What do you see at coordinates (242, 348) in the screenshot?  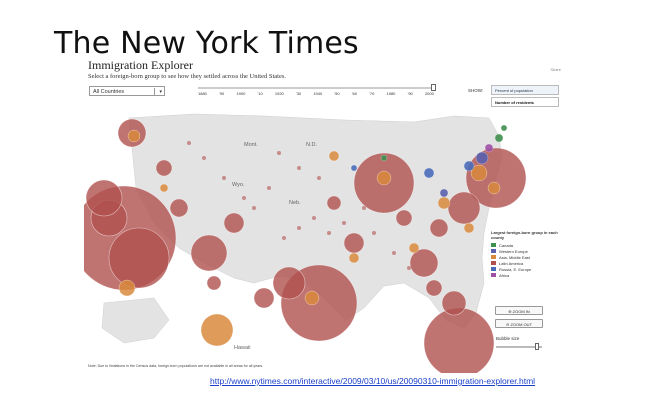 I see `state-label-hawaii: Hawaii` at bounding box center [242, 348].